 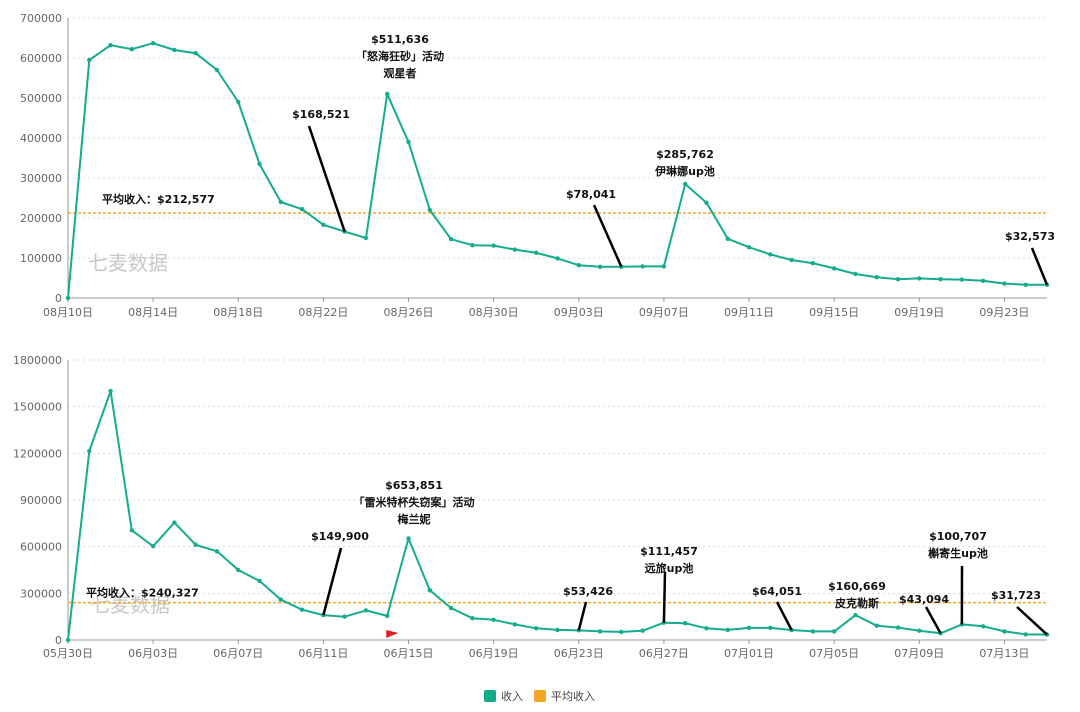 I want to click on annotation-label: 「雷米特杯失窃案」活动, so click(x=414, y=502).